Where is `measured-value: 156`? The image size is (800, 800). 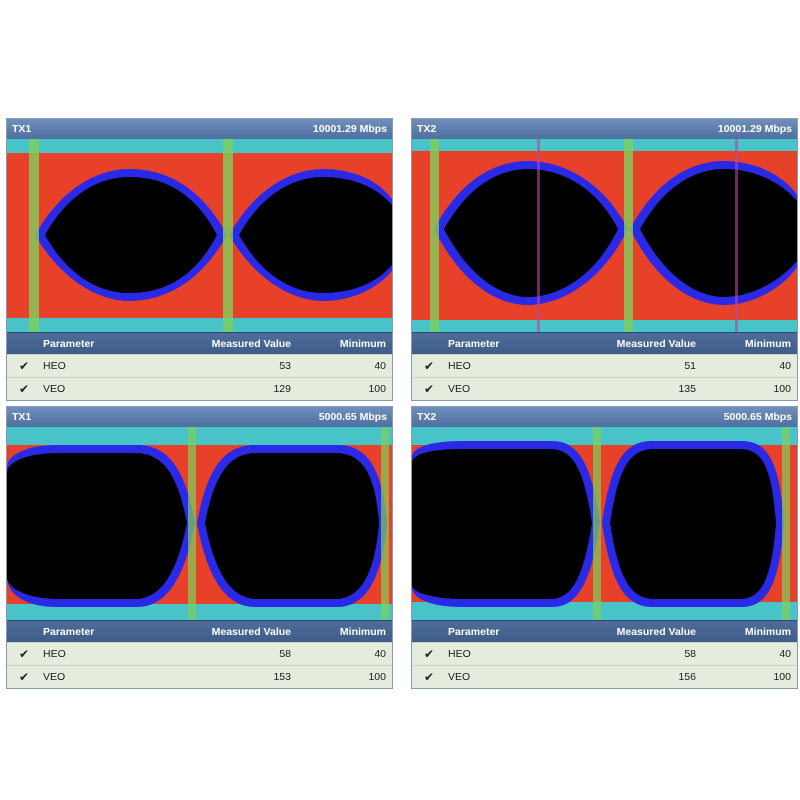
measured-value: 156 is located at coordinates (687, 677).